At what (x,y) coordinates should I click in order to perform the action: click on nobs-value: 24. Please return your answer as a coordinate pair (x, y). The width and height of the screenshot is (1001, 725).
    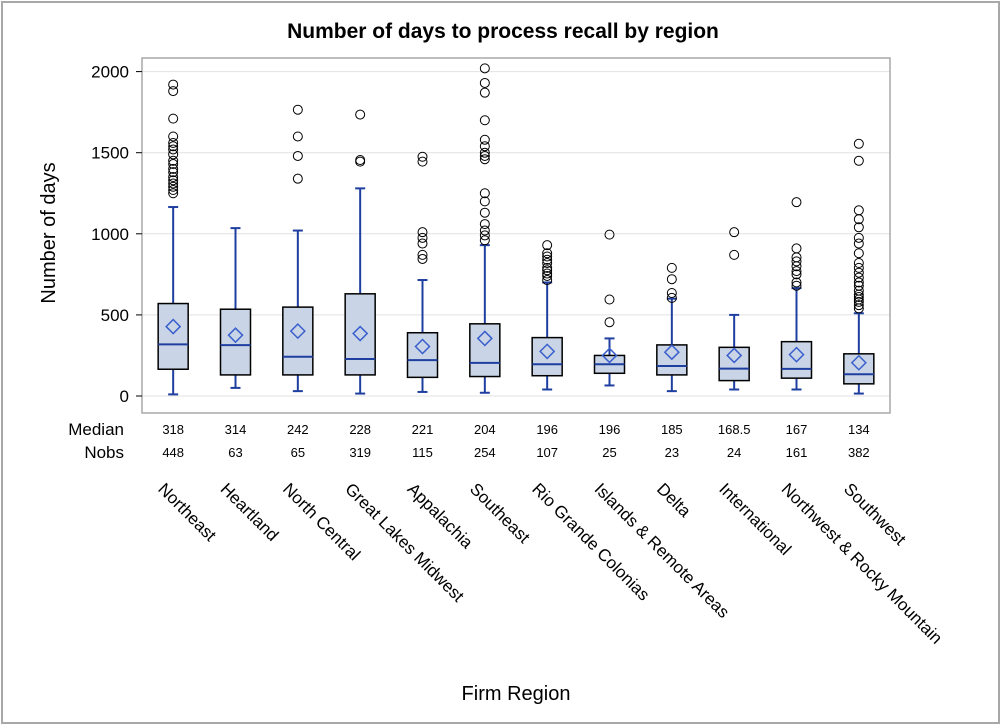
    Looking at the image, I should click on (734, 452).